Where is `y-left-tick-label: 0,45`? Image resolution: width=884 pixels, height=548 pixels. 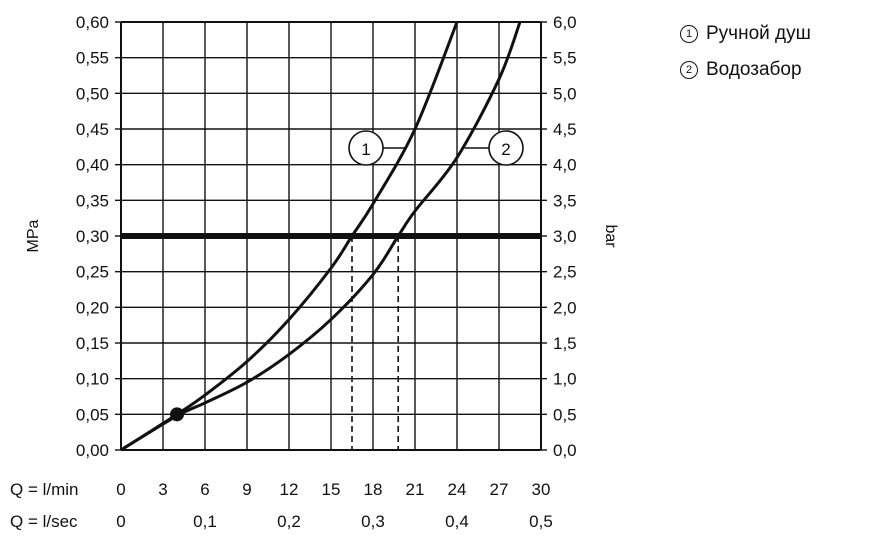
y-left-tick-label: 0,45 is located at coordinates (92, 129).